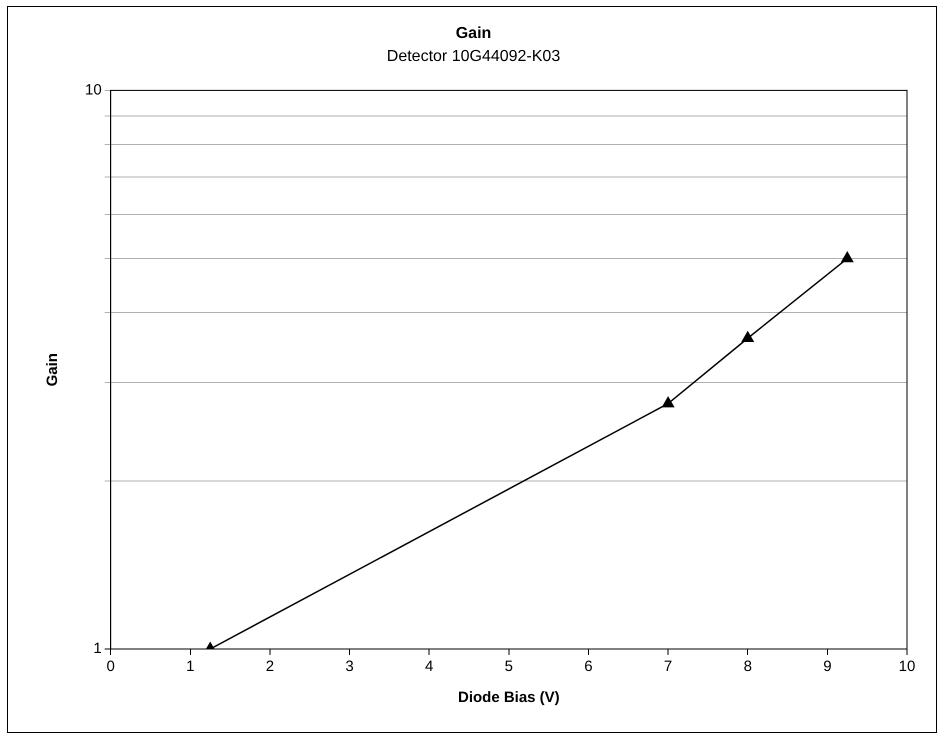 This screenshot has width=945, height=741. What do you see at coordinates (429, 667) in the screenshot?
I see `x-tick-label: 4` at bounding box center [429, 667].